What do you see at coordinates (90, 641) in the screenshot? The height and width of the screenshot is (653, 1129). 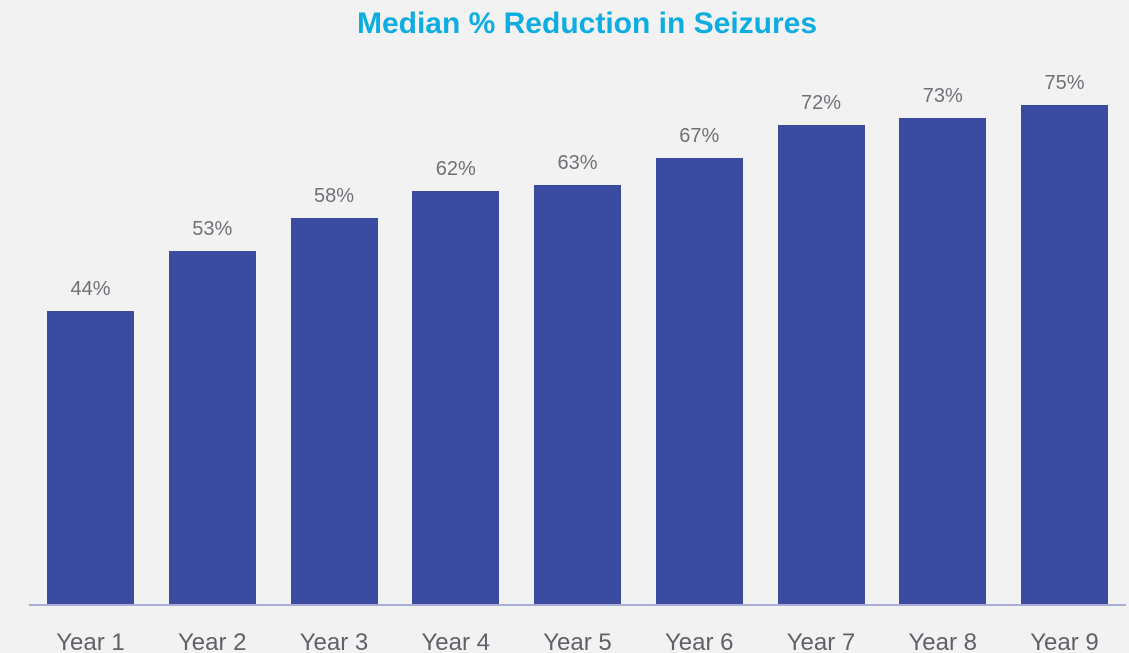 I see `x-axis-label: Year 1` at bounding box center [90, 641].